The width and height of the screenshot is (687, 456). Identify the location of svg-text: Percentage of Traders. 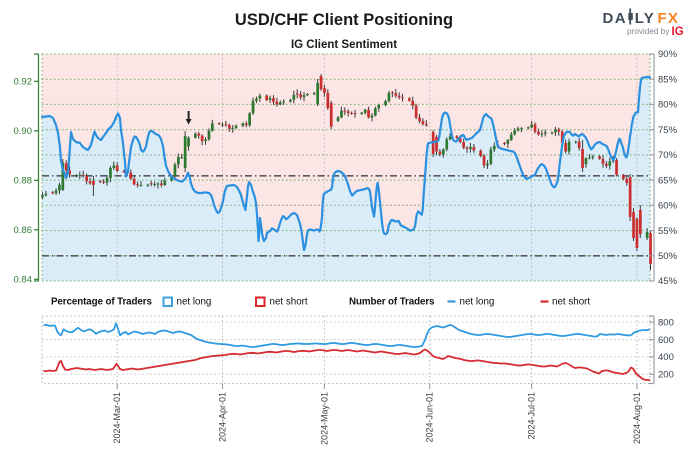
(101, 302).